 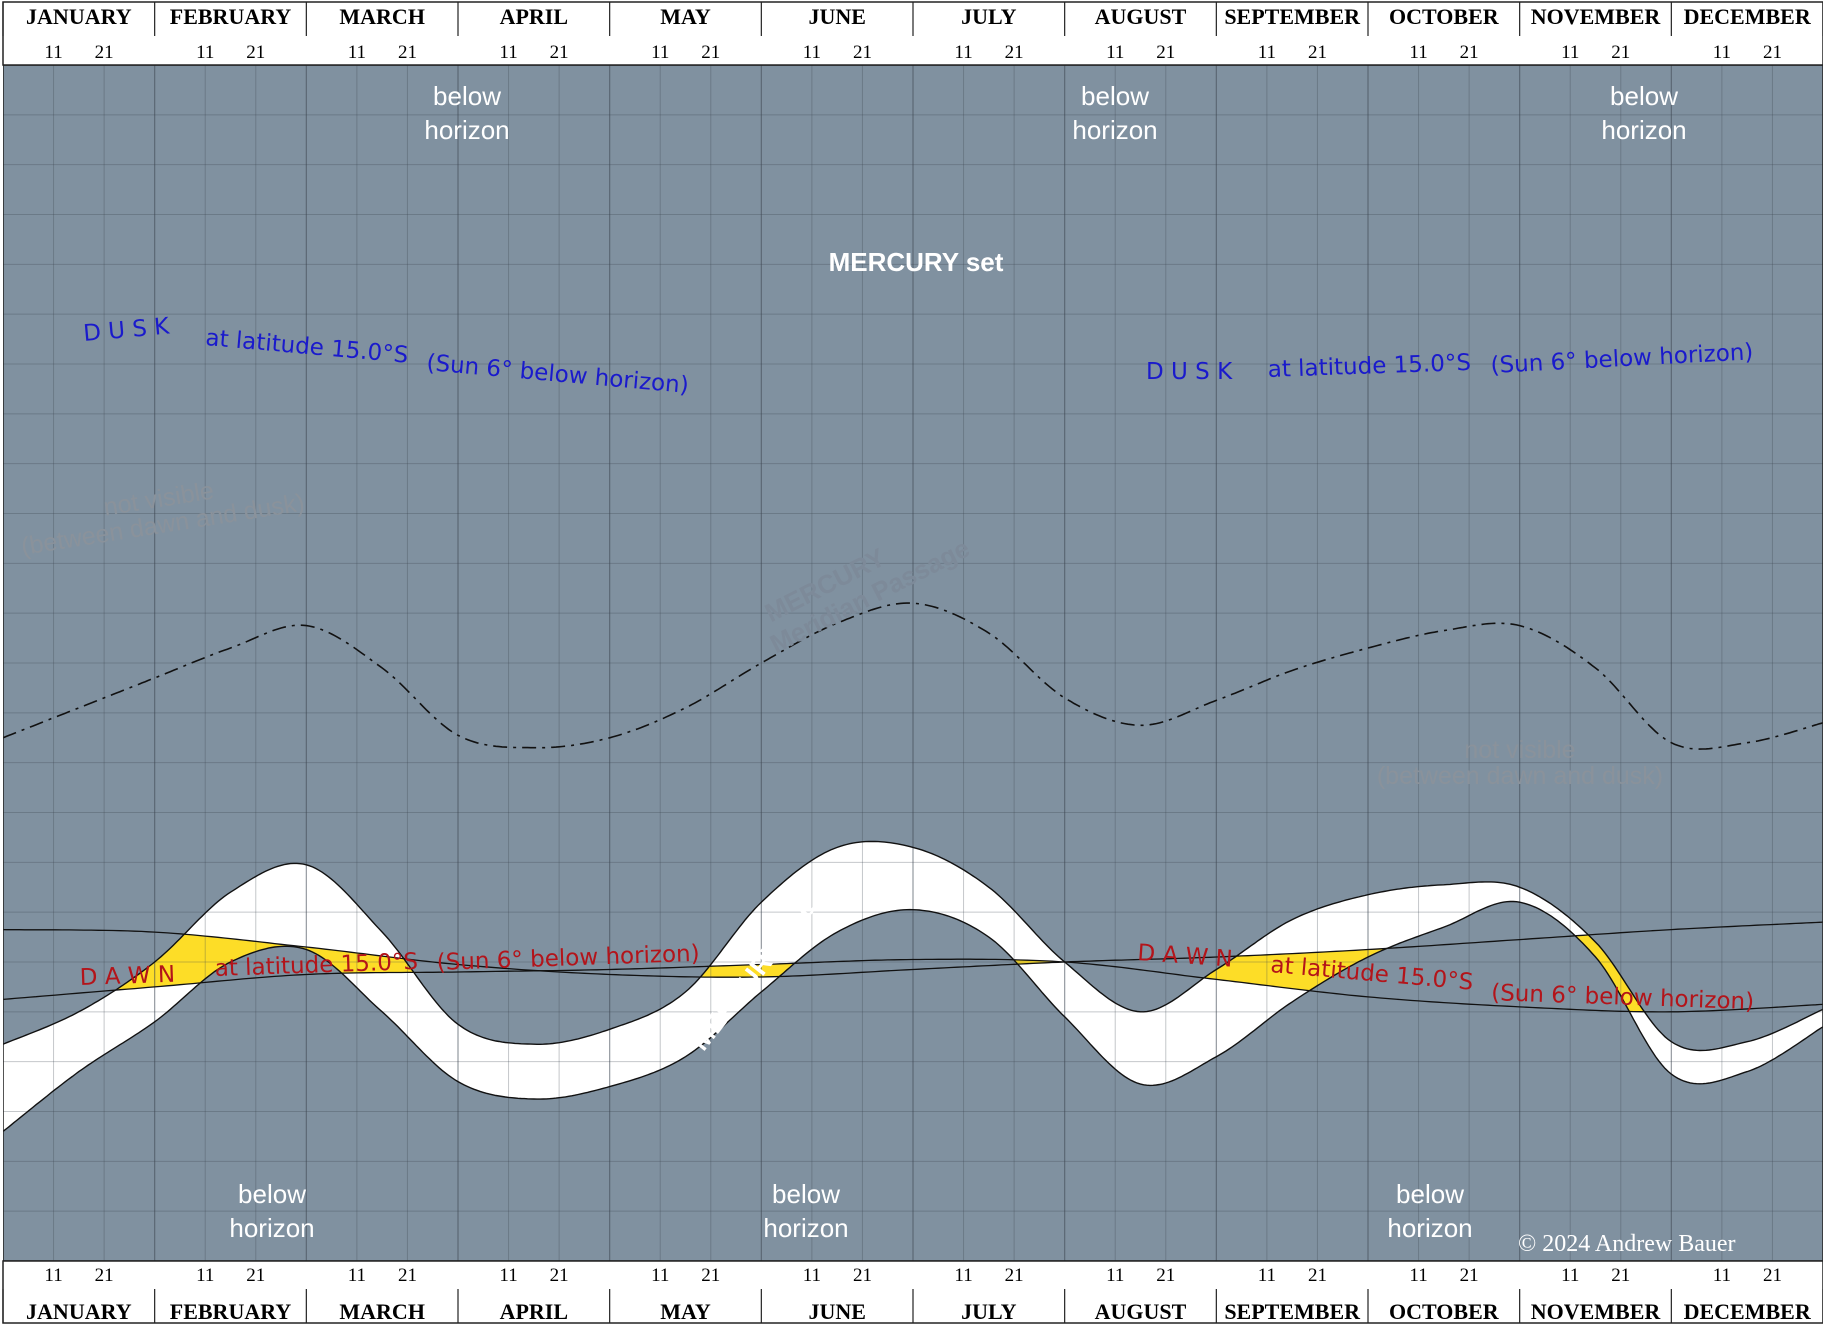 What do you see at coordinates (382, 16) in the screenshot?
I see `header-month-label: MARCH` at bounding box center [382, 16].